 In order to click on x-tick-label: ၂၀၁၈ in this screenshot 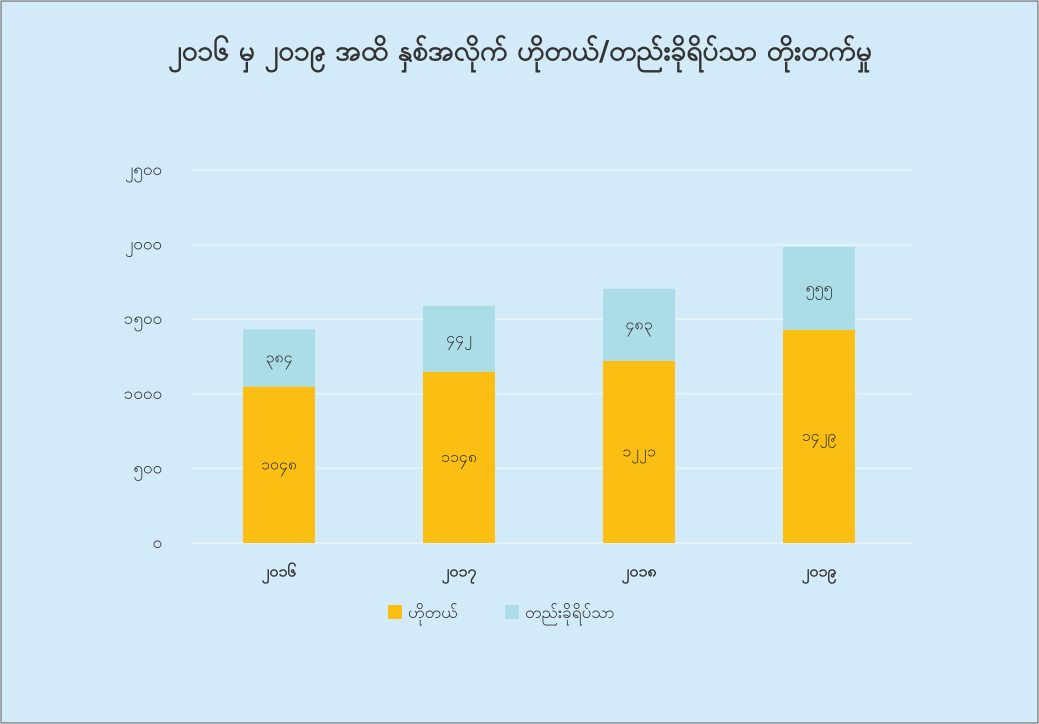, I will do `click(640, 573)`.